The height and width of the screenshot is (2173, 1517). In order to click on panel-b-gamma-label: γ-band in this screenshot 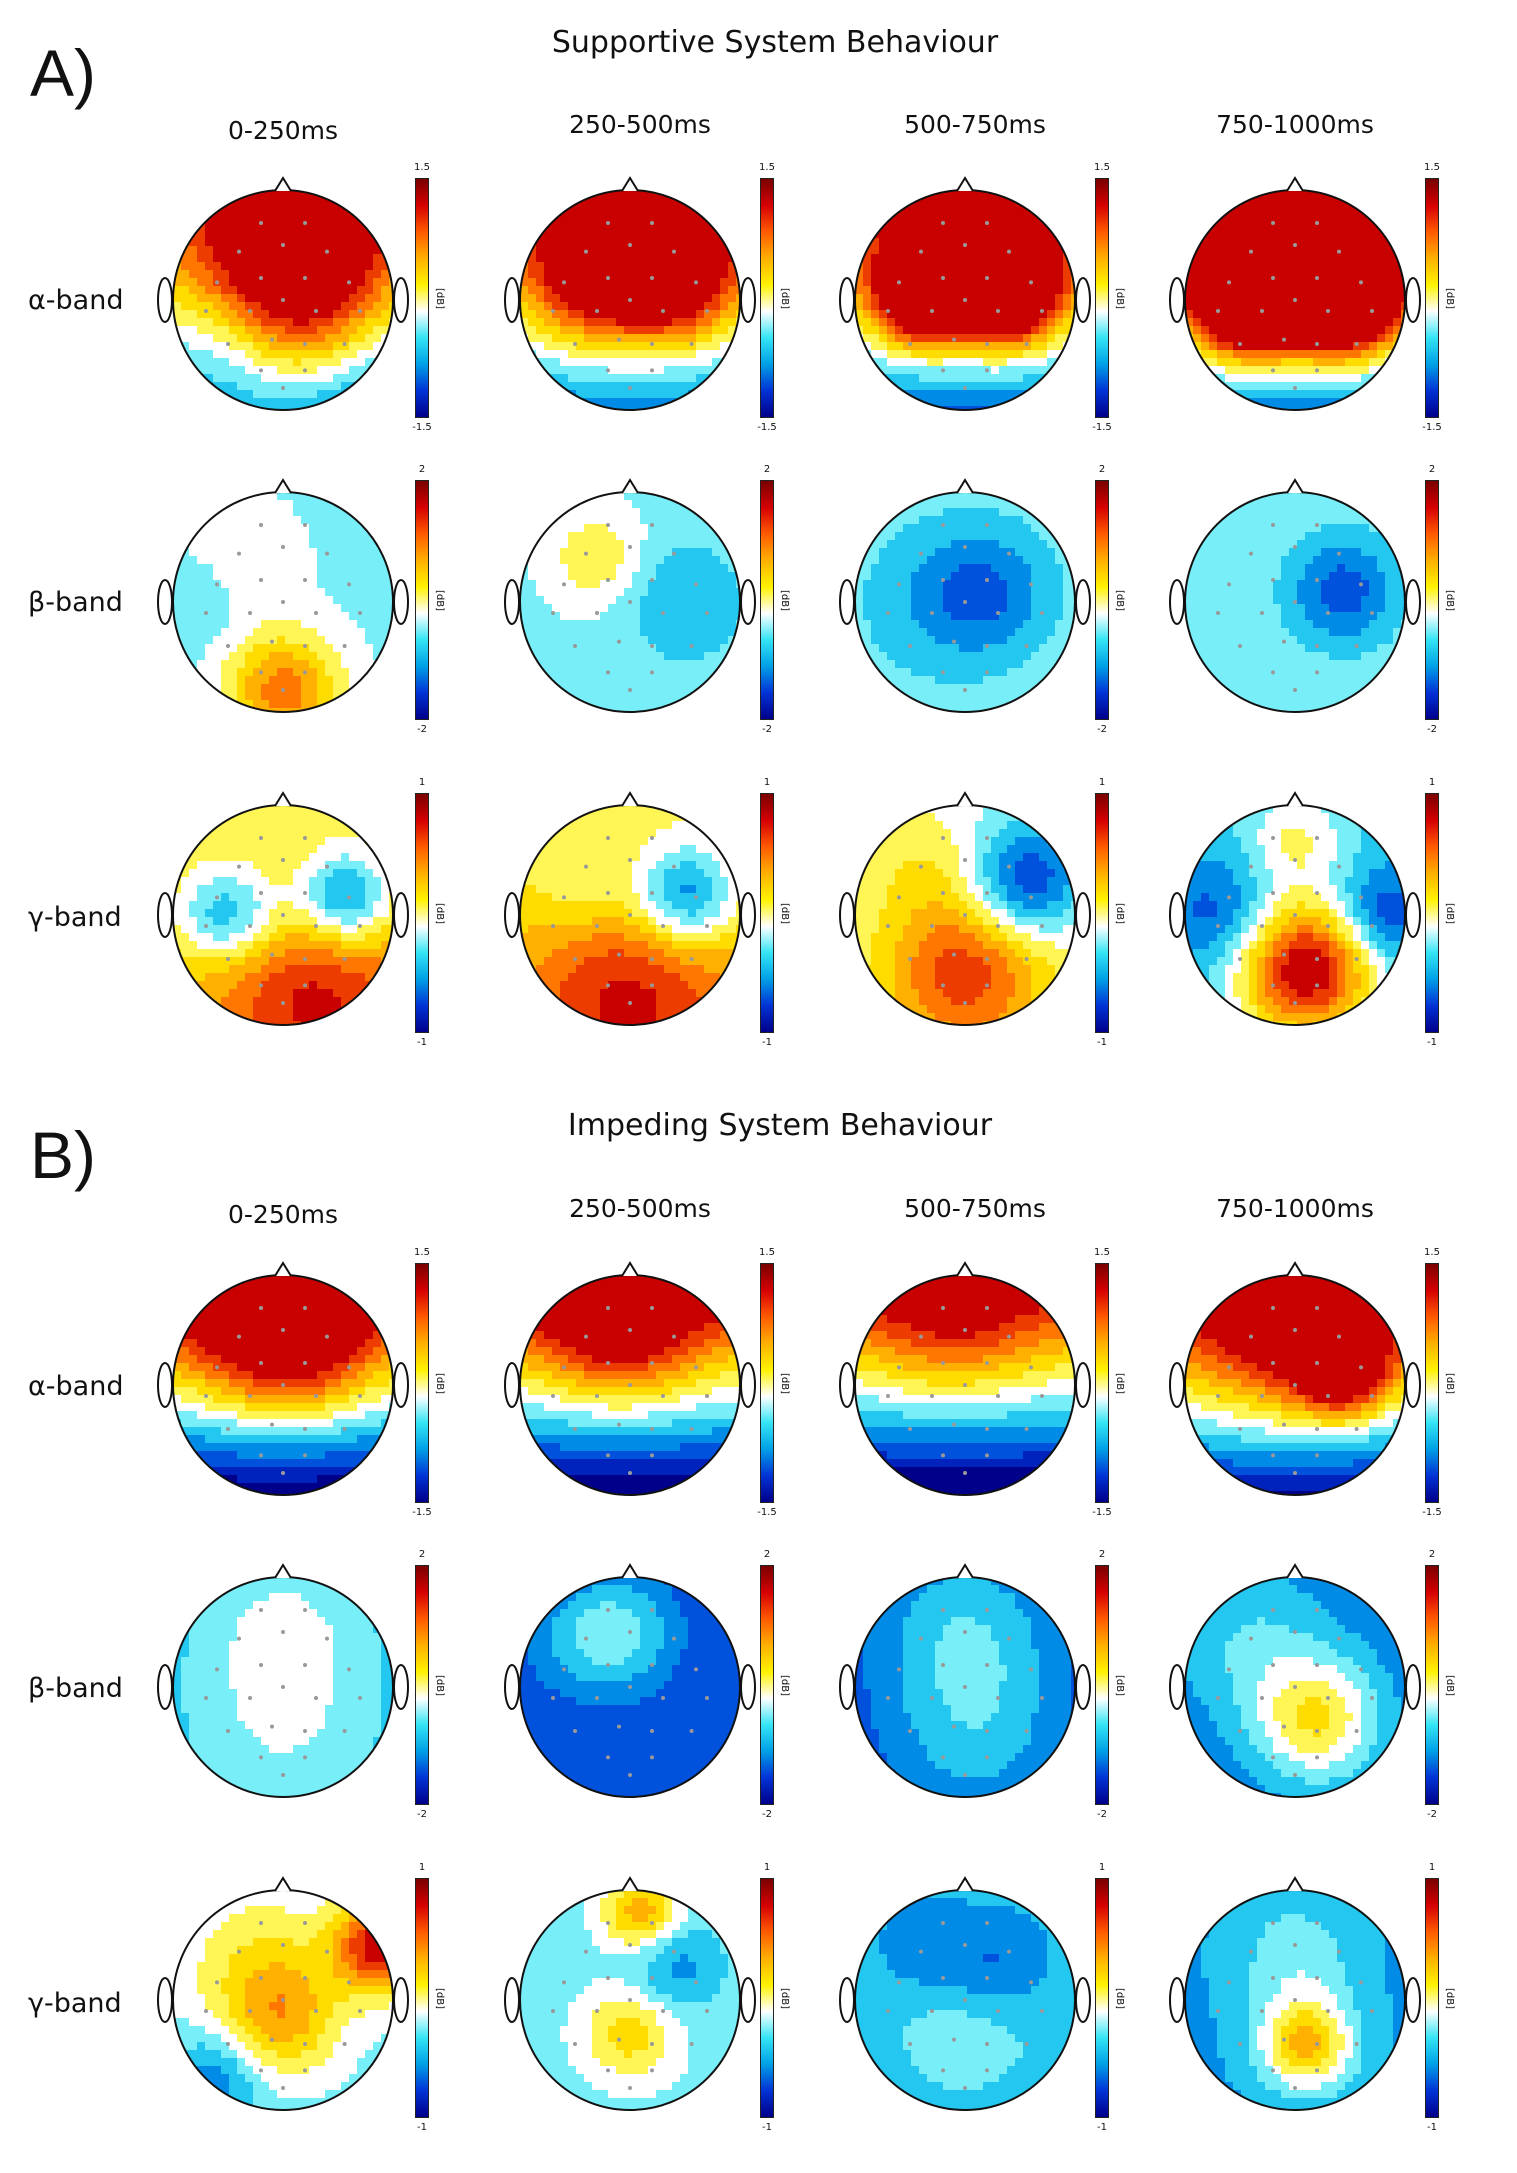, I will do `click(75, 2003)`.